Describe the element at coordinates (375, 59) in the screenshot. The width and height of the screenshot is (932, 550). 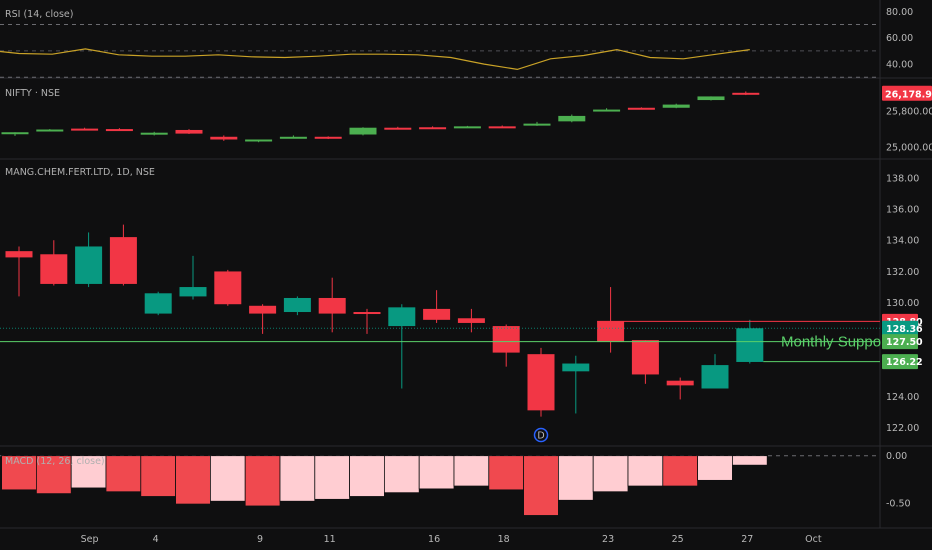
I see `rsi-series-line` at that location.